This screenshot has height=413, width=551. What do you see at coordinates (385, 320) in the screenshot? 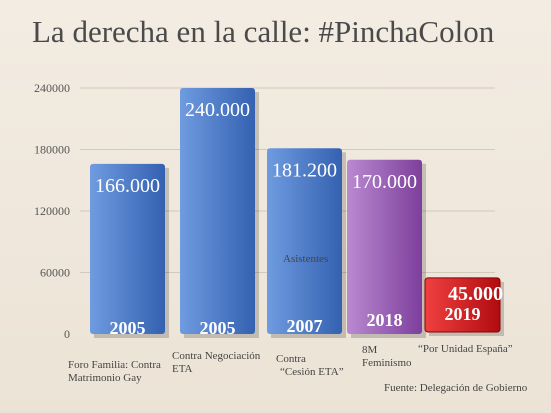
I see `bar-year-label: 2018` at bounding box center [385, 320].